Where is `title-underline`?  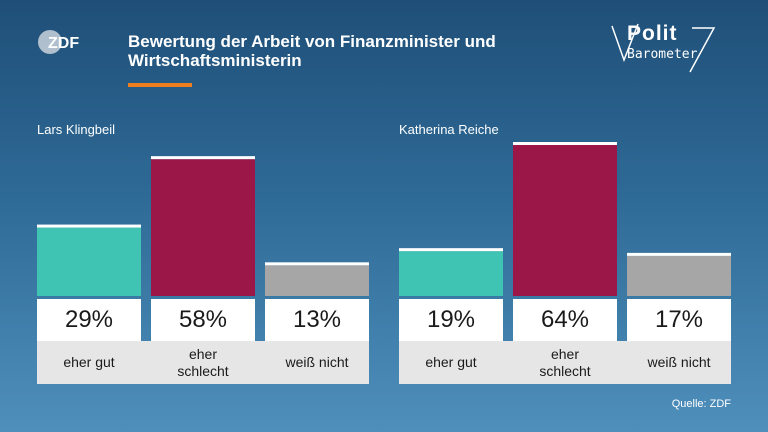 title-underline is located at coordinates (160, 85).